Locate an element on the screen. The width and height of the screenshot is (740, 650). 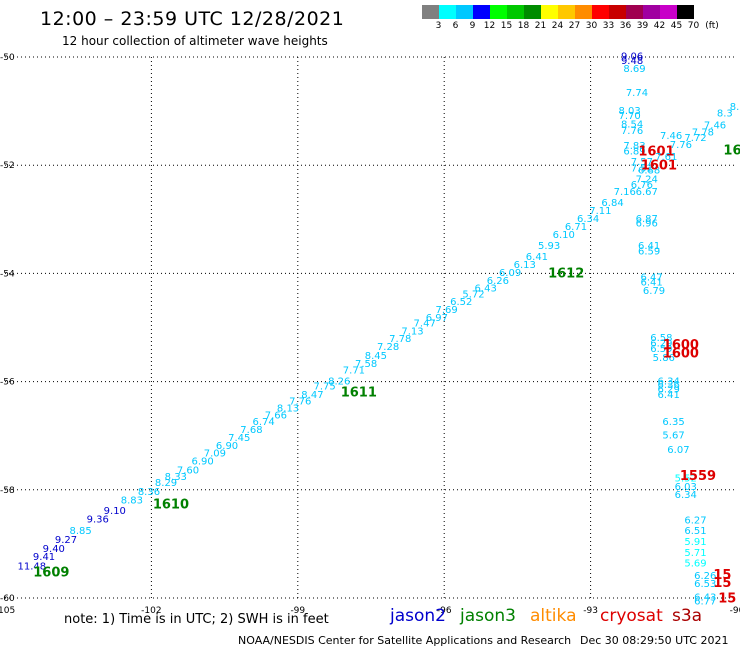
wave-height-label: 6.53 is located at coordinates (705, 584).